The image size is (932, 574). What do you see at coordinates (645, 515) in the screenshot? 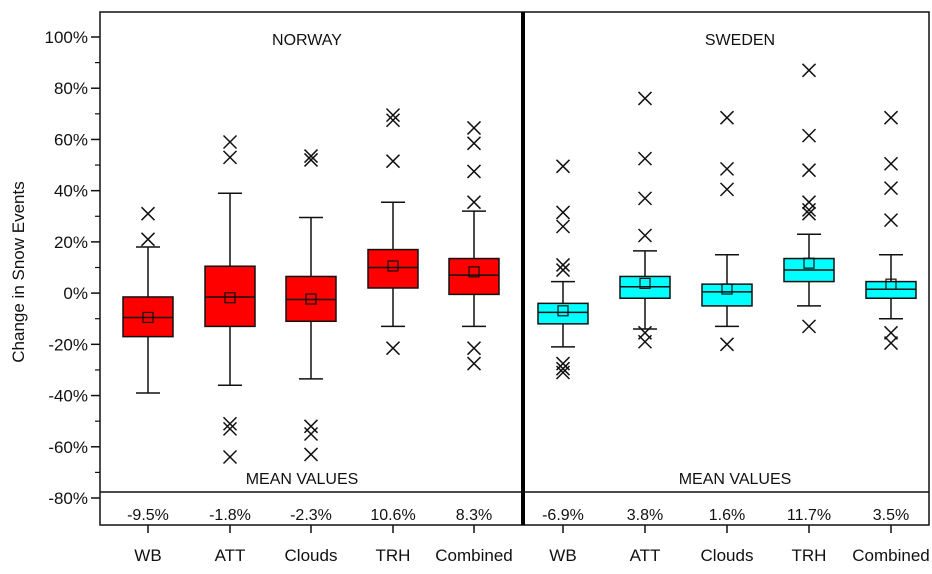
I see `mean-value-label: 3.8%` at bounding box center [645, 515].